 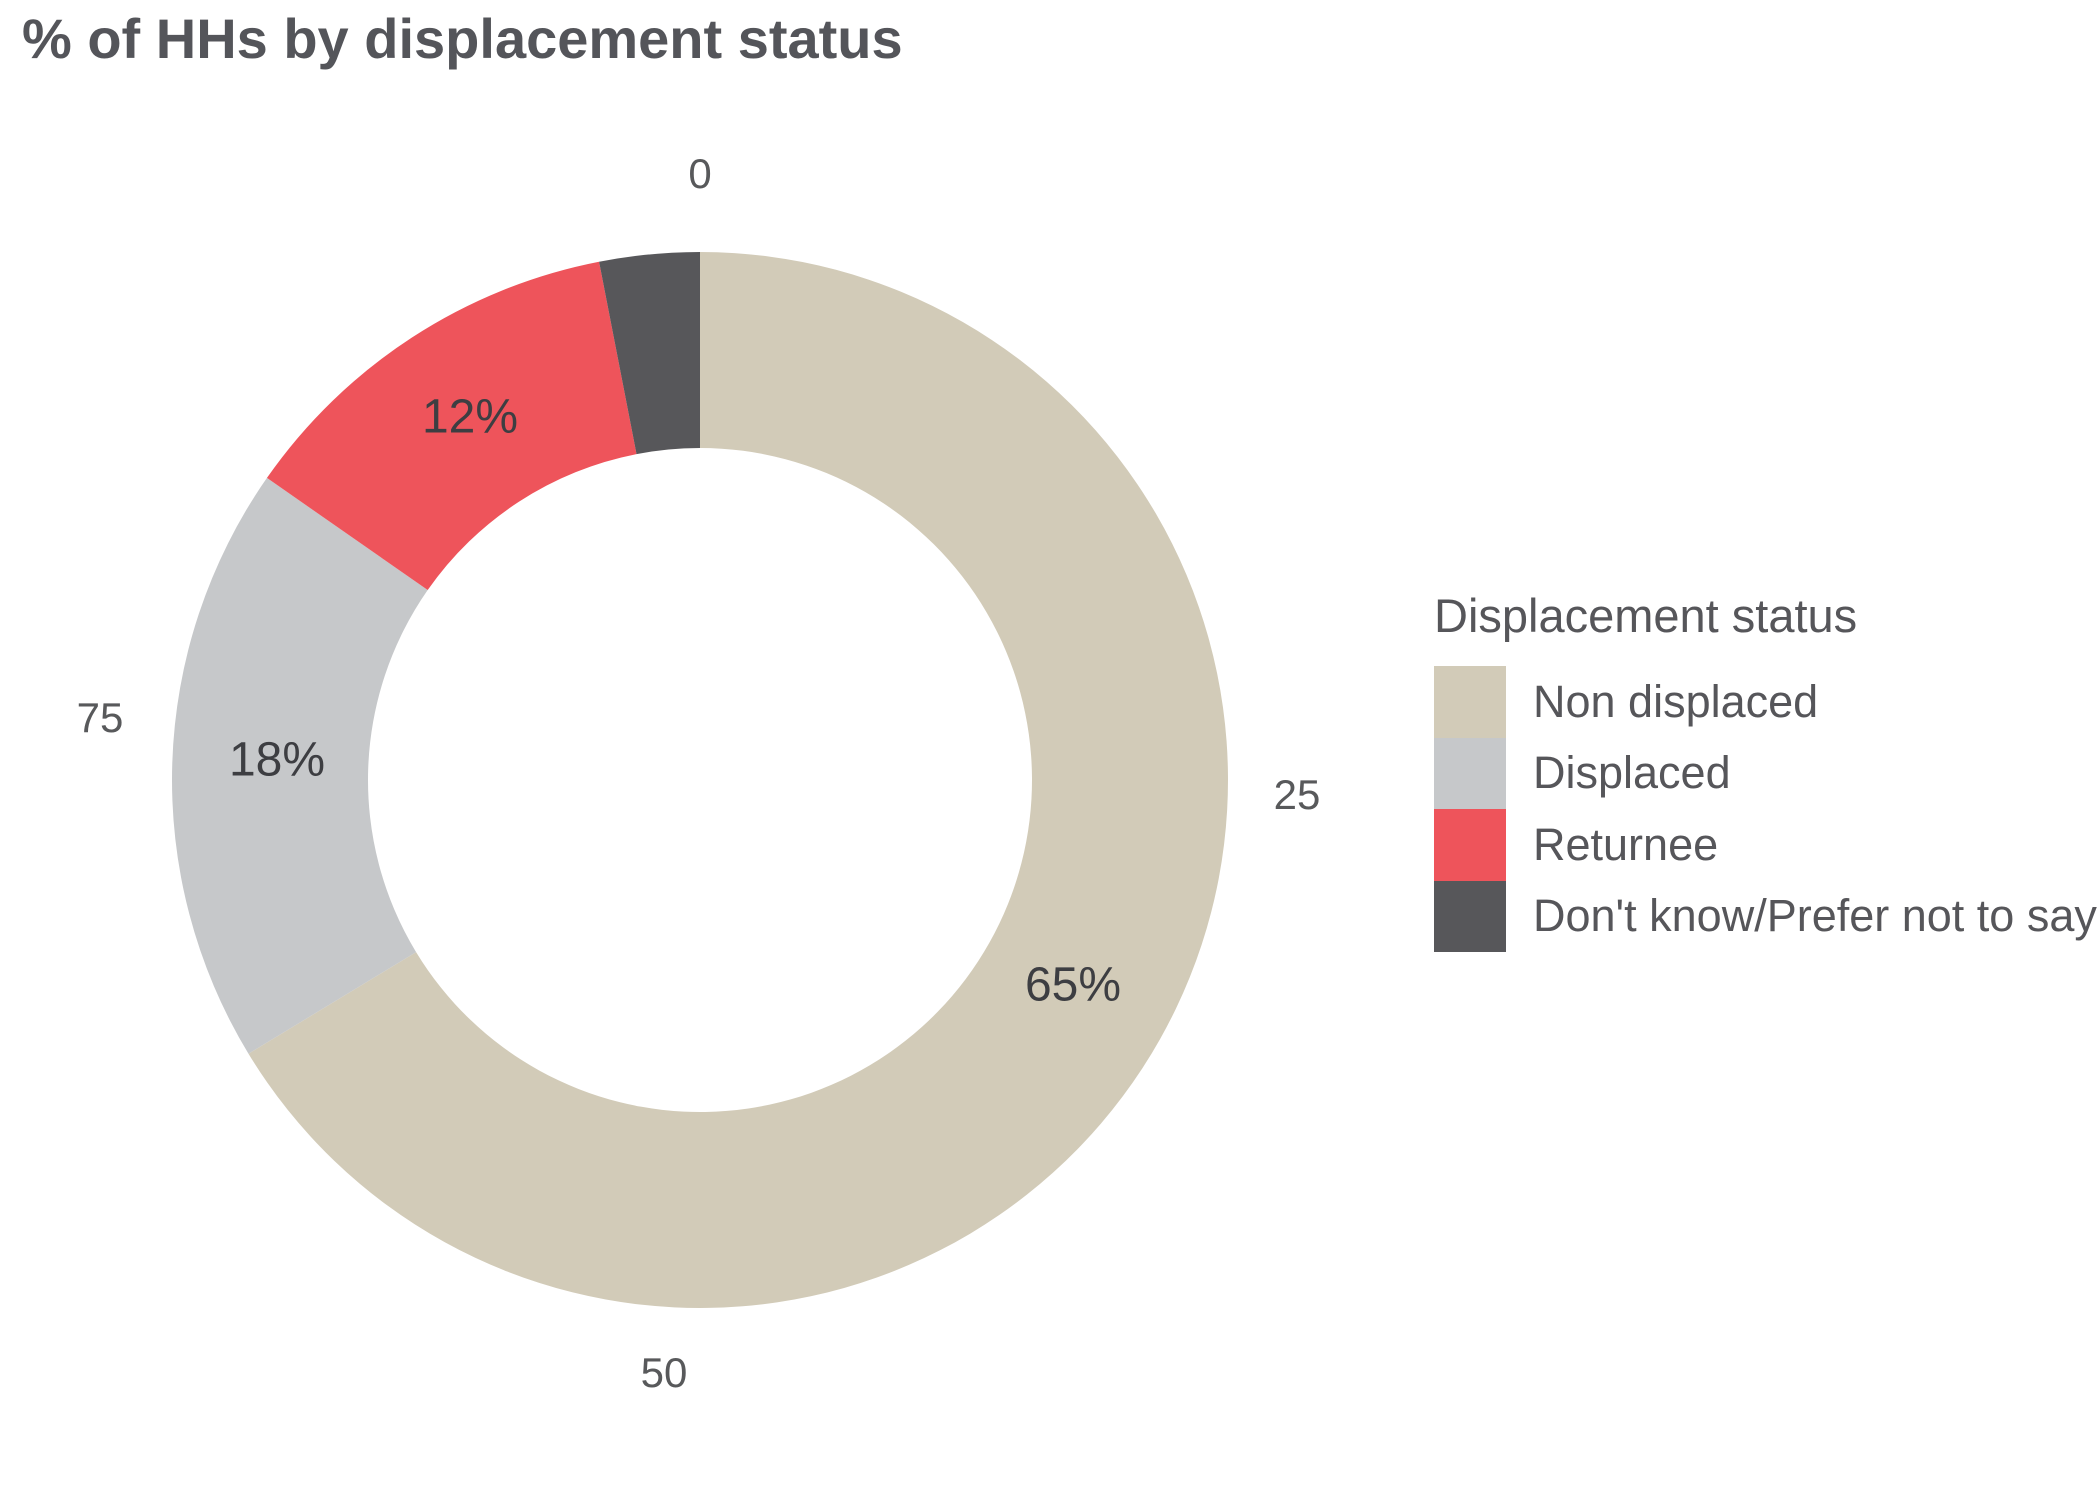 What do you see at coordinates (1764, 773) in the screenshot?
I see `legend-item-displaced: Displaced` at bounding box center [1764, 773].